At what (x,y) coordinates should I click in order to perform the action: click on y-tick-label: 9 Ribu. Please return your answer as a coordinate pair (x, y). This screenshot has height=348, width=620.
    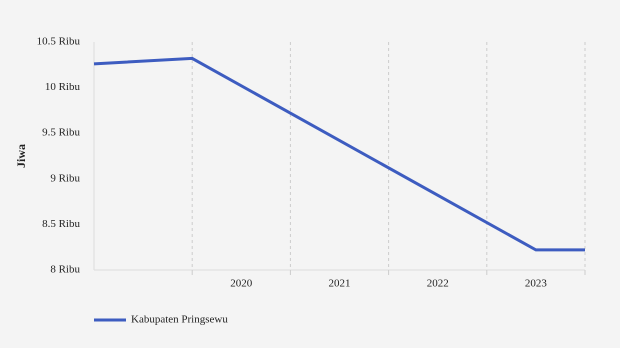
    Looking at the image, I should click on (65, 178).